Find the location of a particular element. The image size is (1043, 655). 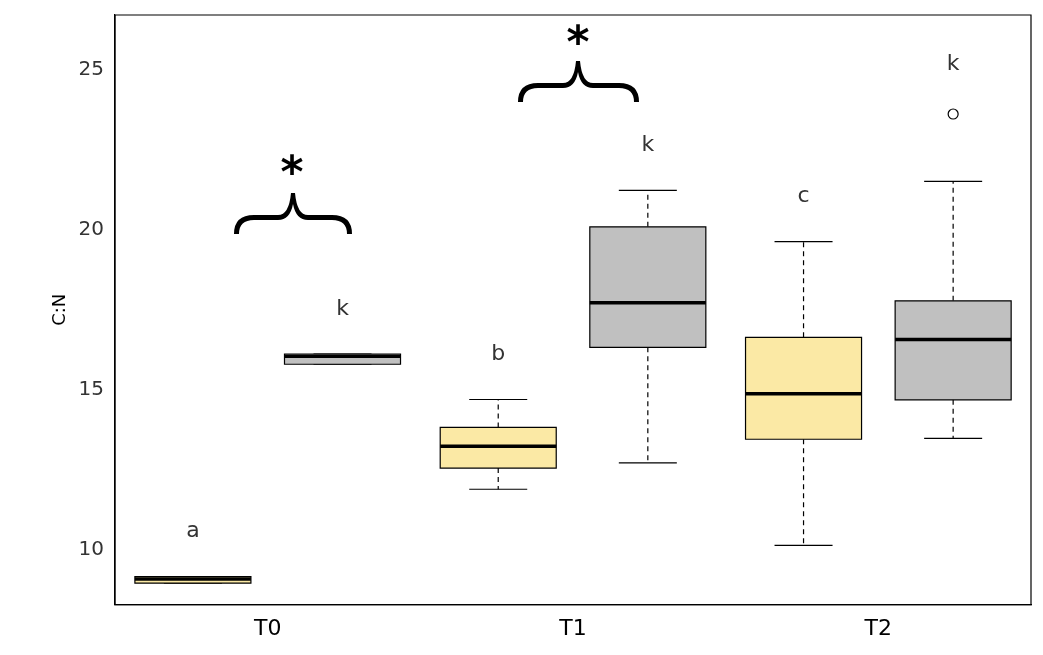

annotation: a is located at coordinates (193, 530).